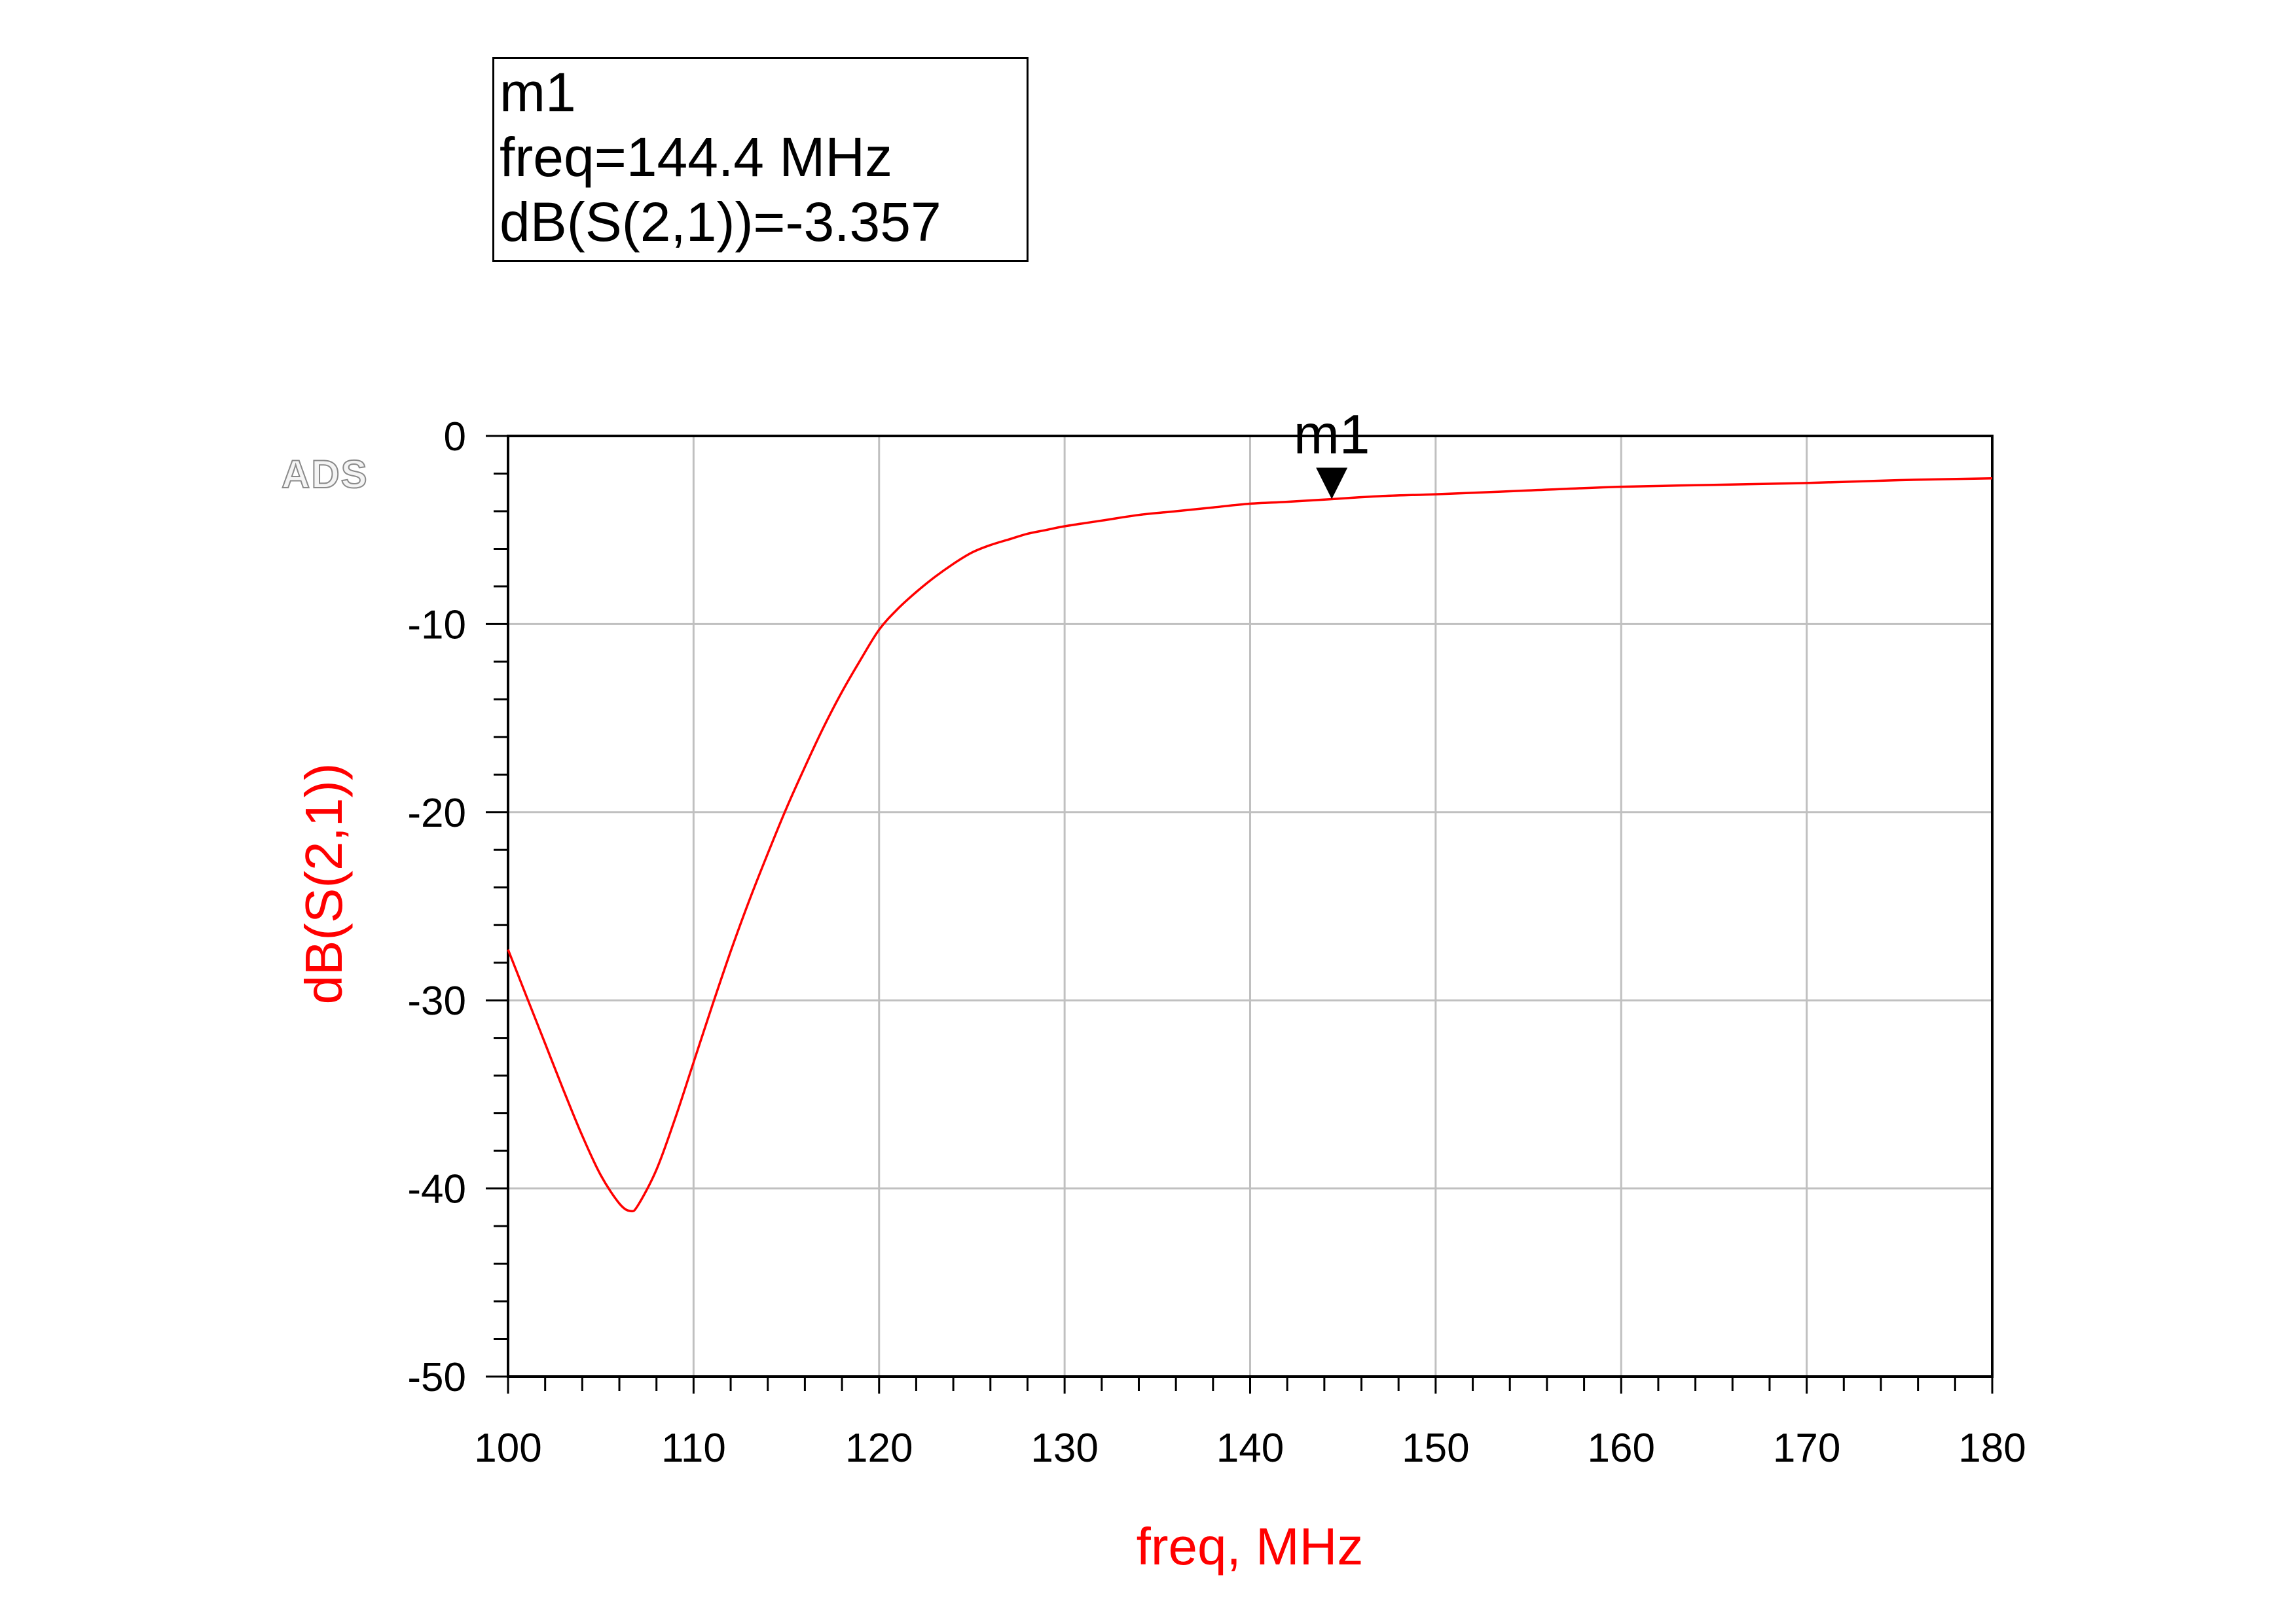  What do you see at coordinates (436, 1377) in the screenshot?
I see `y-tick-label: -50` at bounding box center [436, 1377].